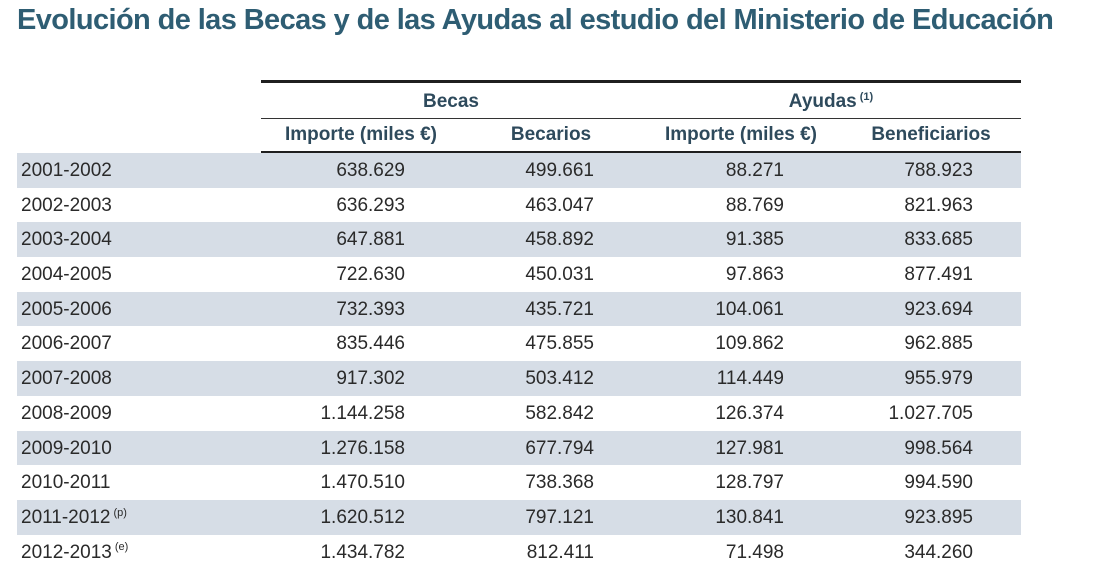 The image size is (1093, 573). I want to click on becas-importe-cell: 917.302, so click(370, 379).